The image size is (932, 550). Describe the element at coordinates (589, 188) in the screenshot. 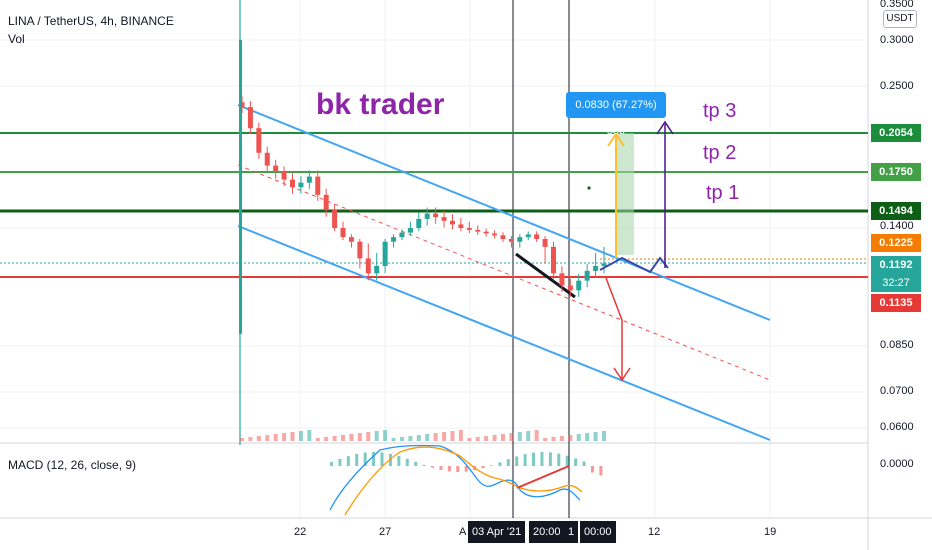

I see `marker-dot` at that location.